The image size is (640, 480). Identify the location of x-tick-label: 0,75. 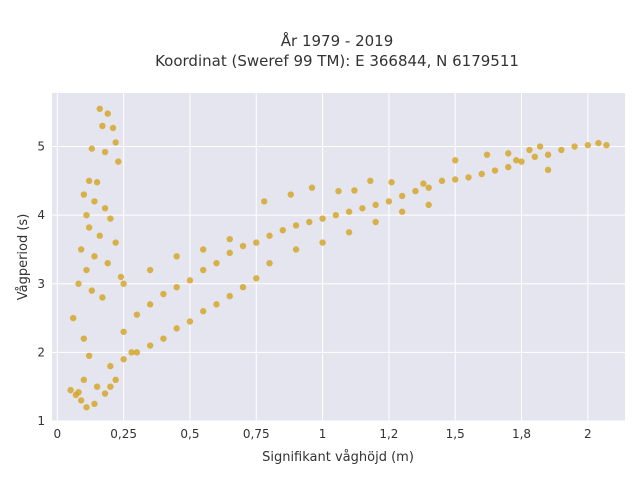
(256, 434).